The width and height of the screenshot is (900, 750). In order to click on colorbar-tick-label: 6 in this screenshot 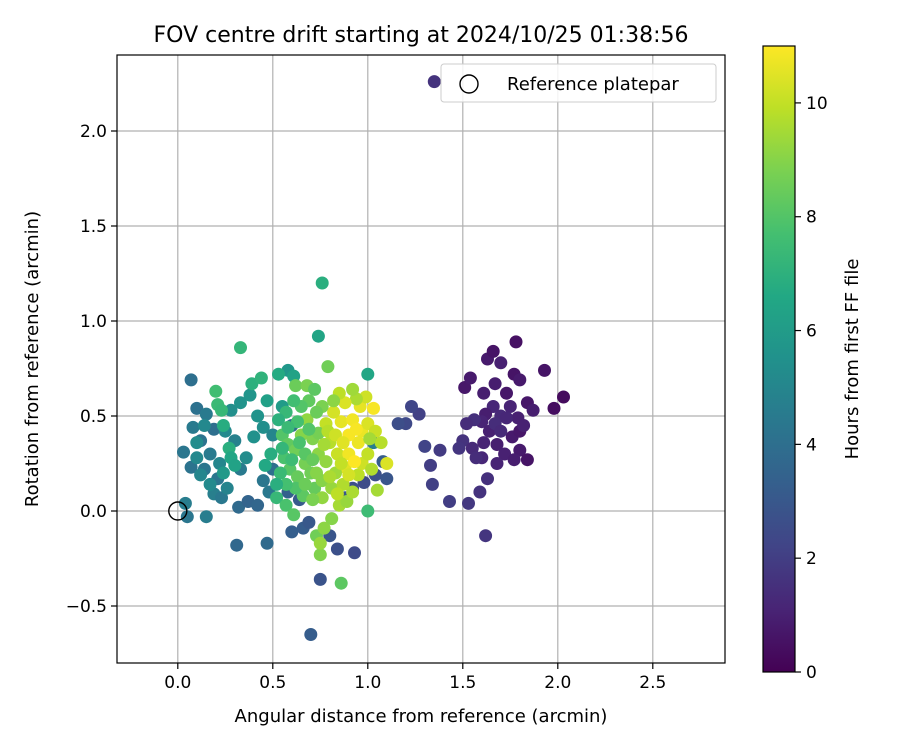, I will do `click(811, 332)`.